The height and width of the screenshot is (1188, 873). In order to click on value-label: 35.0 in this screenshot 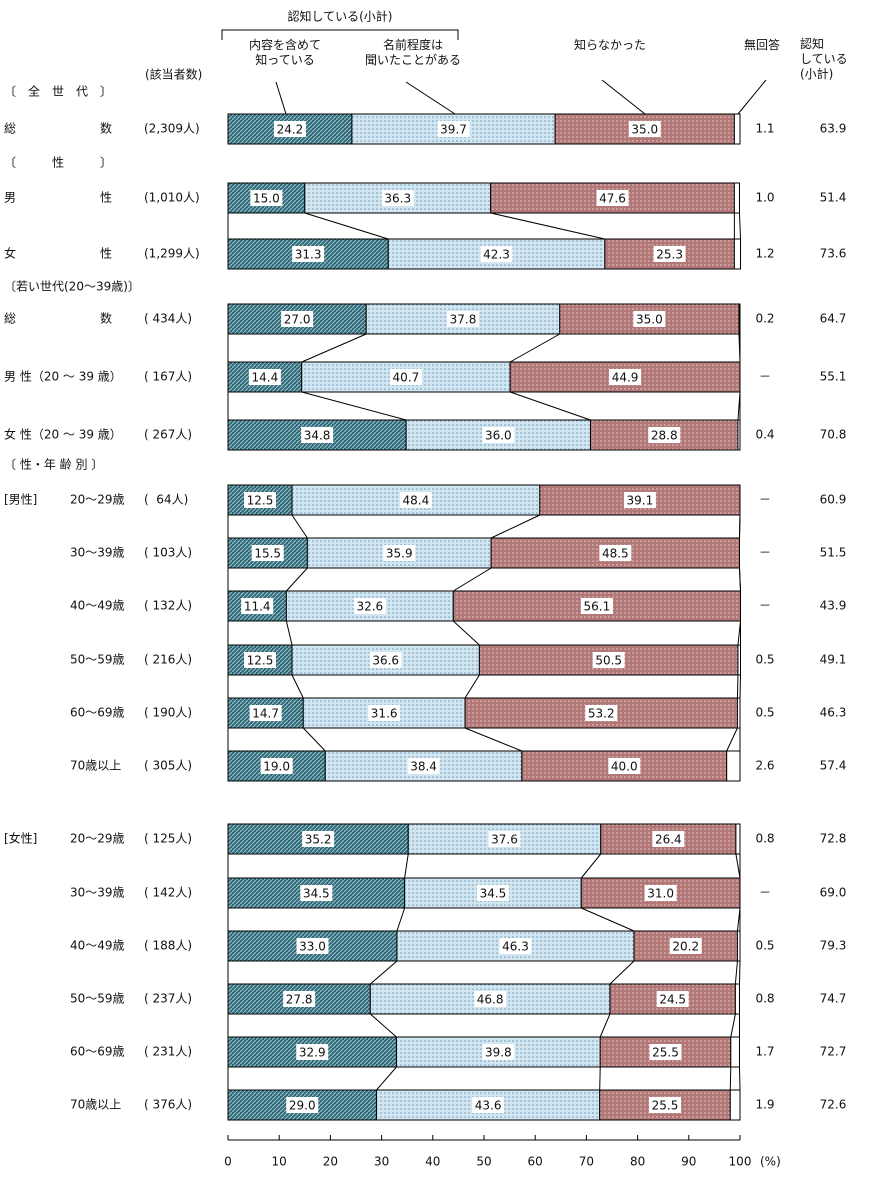, I will do `click(644, 130)`.